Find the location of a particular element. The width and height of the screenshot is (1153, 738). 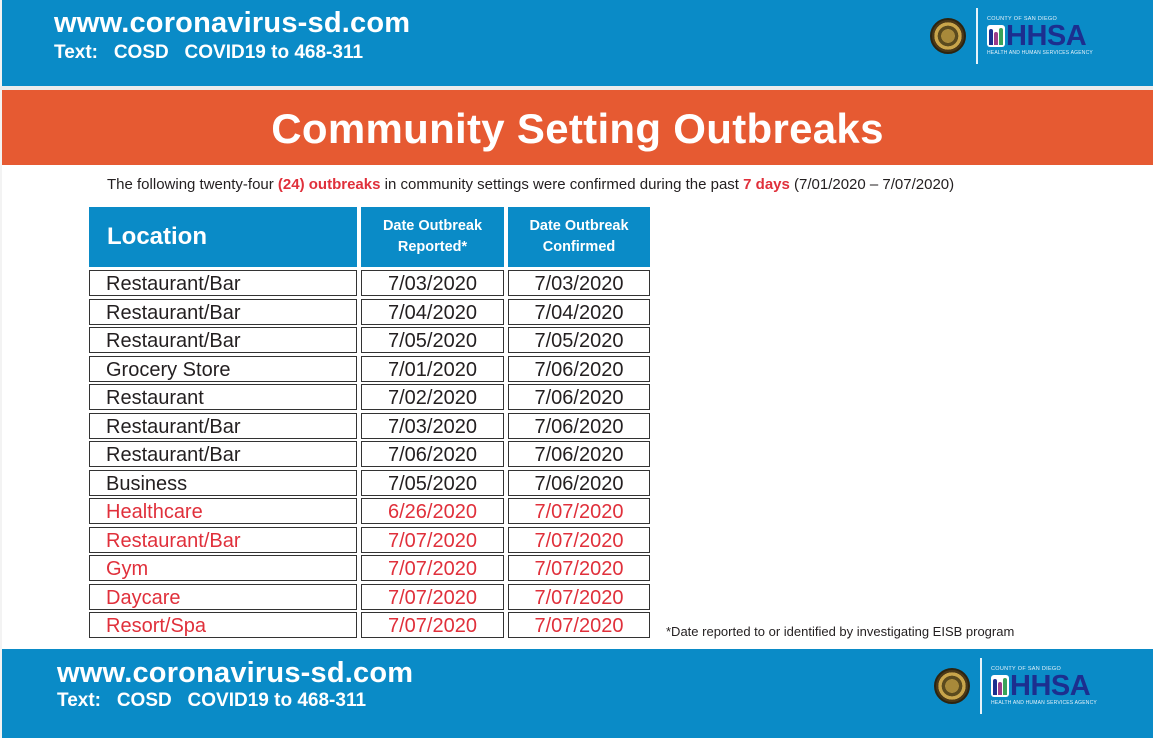

table-row: Restaurant/Bar 7/06/2020 7/06/2020 is located at coordinates (370, 454).